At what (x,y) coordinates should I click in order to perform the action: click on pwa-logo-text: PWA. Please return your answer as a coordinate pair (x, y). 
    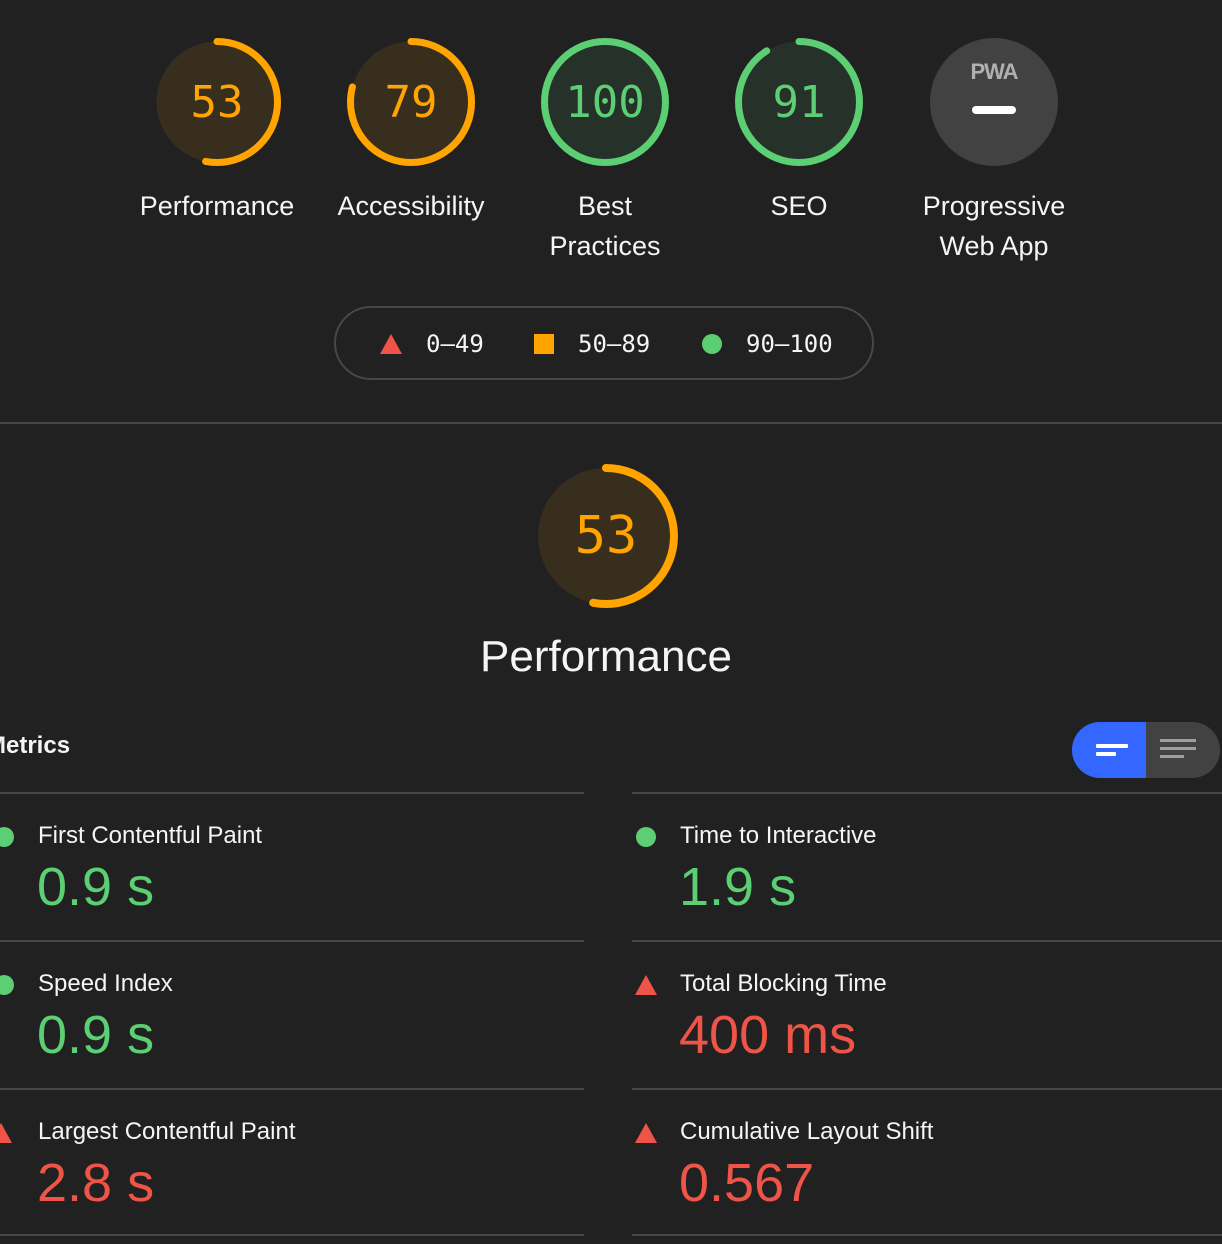
    Looking at the image, I should click on (994, 71).